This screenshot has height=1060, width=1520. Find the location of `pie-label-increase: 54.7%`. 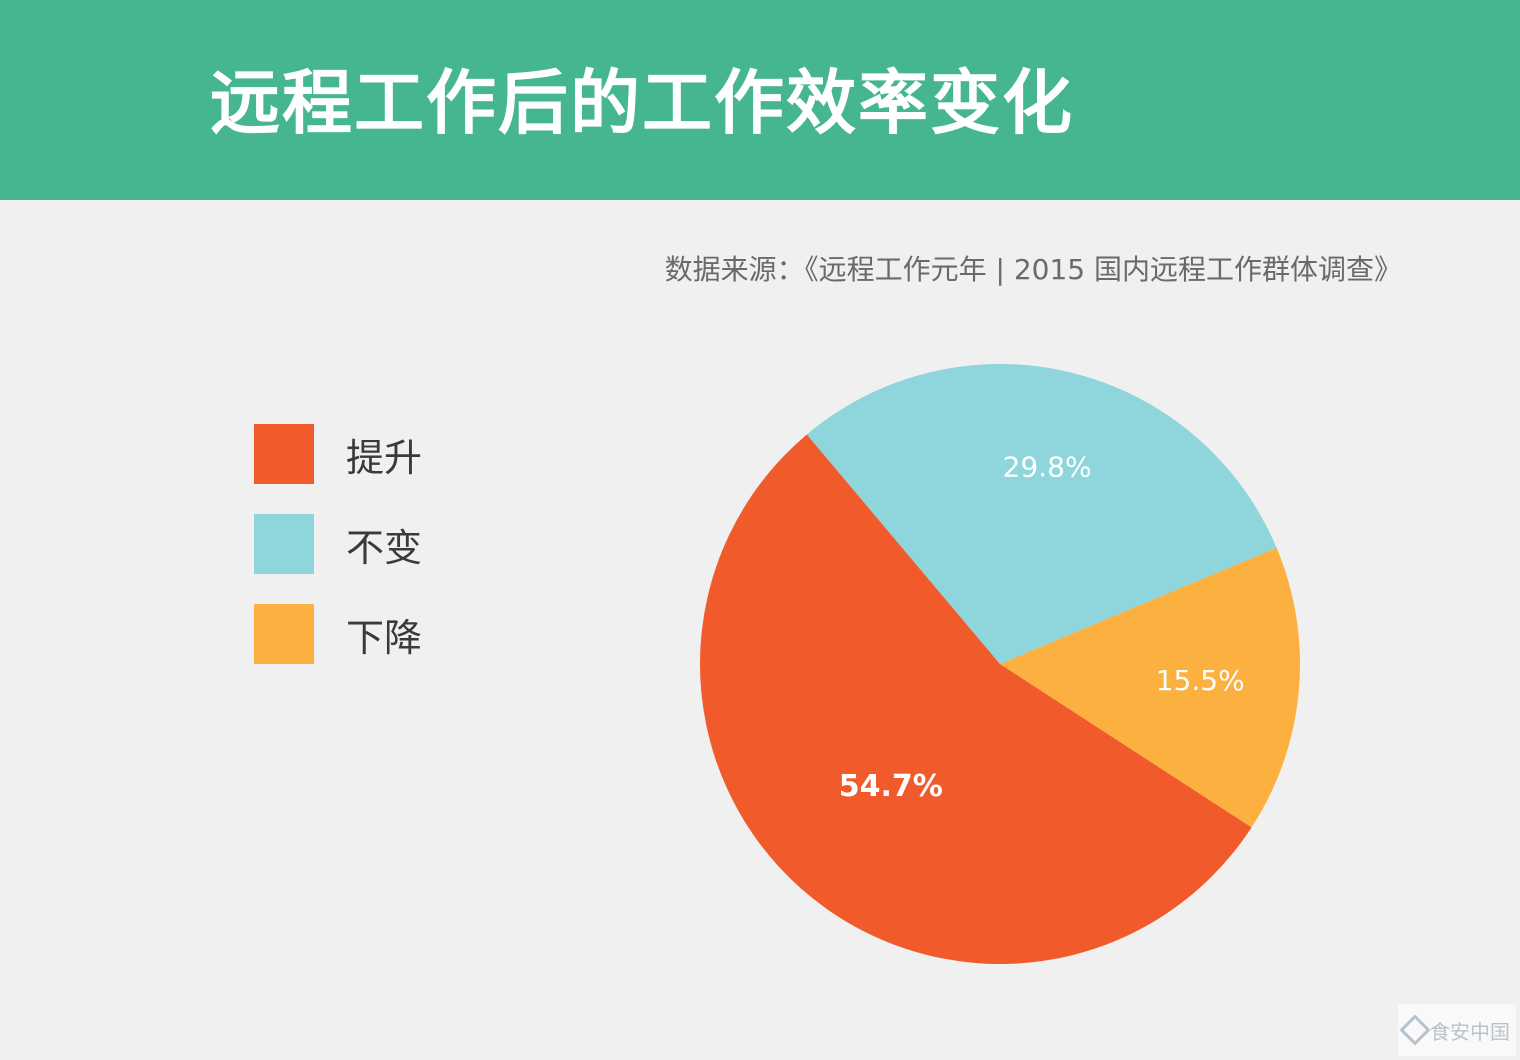

pie-label-increase: 54.7% is located at coordinates (891, 786).